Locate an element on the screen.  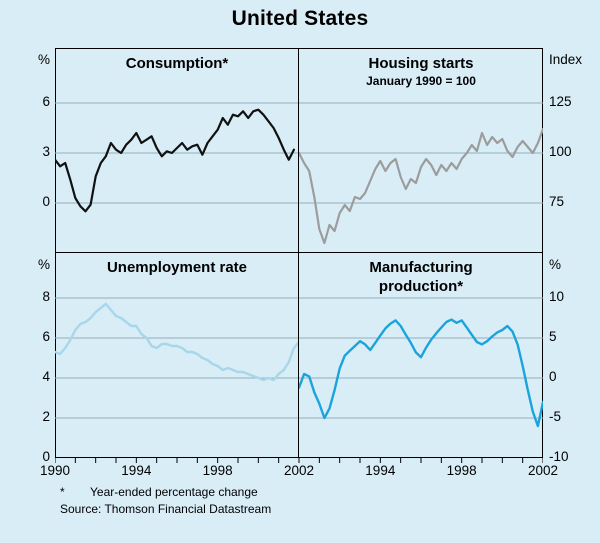
footnote: * Year-ended percentage change is located at coordinates (159, 493).